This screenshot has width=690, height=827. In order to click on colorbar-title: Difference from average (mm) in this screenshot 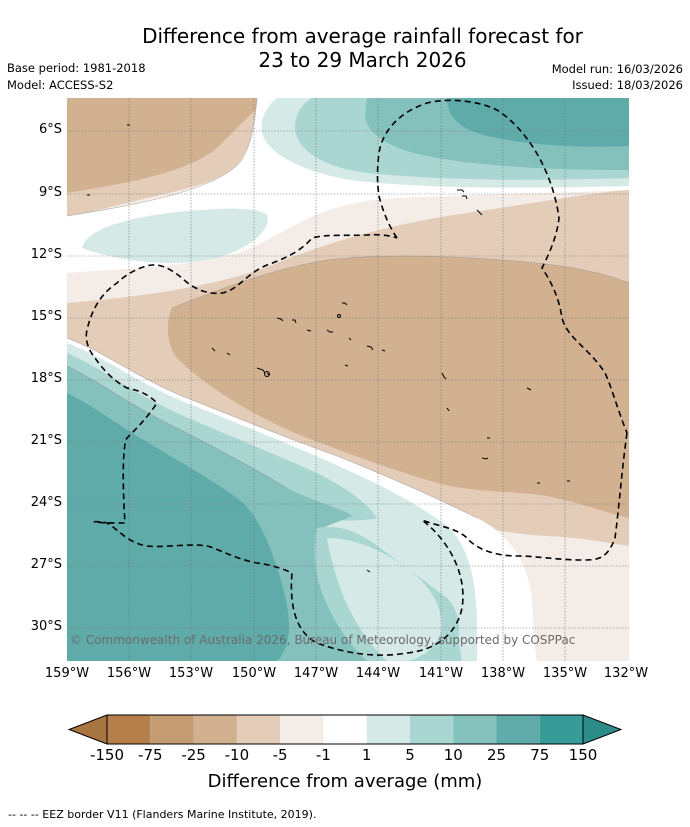, I will do `click(345, 781)`.